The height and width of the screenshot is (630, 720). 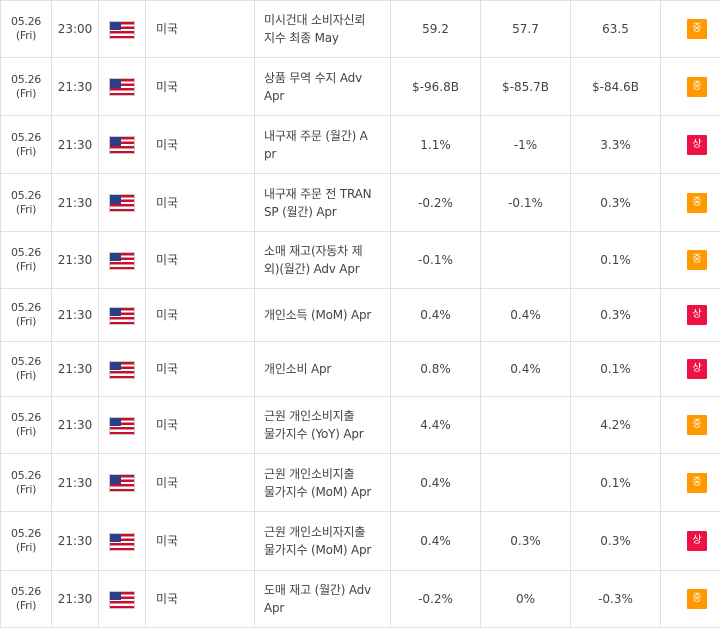 I want to click on actual-cell: -0.1%, so click(x=435, y=260).